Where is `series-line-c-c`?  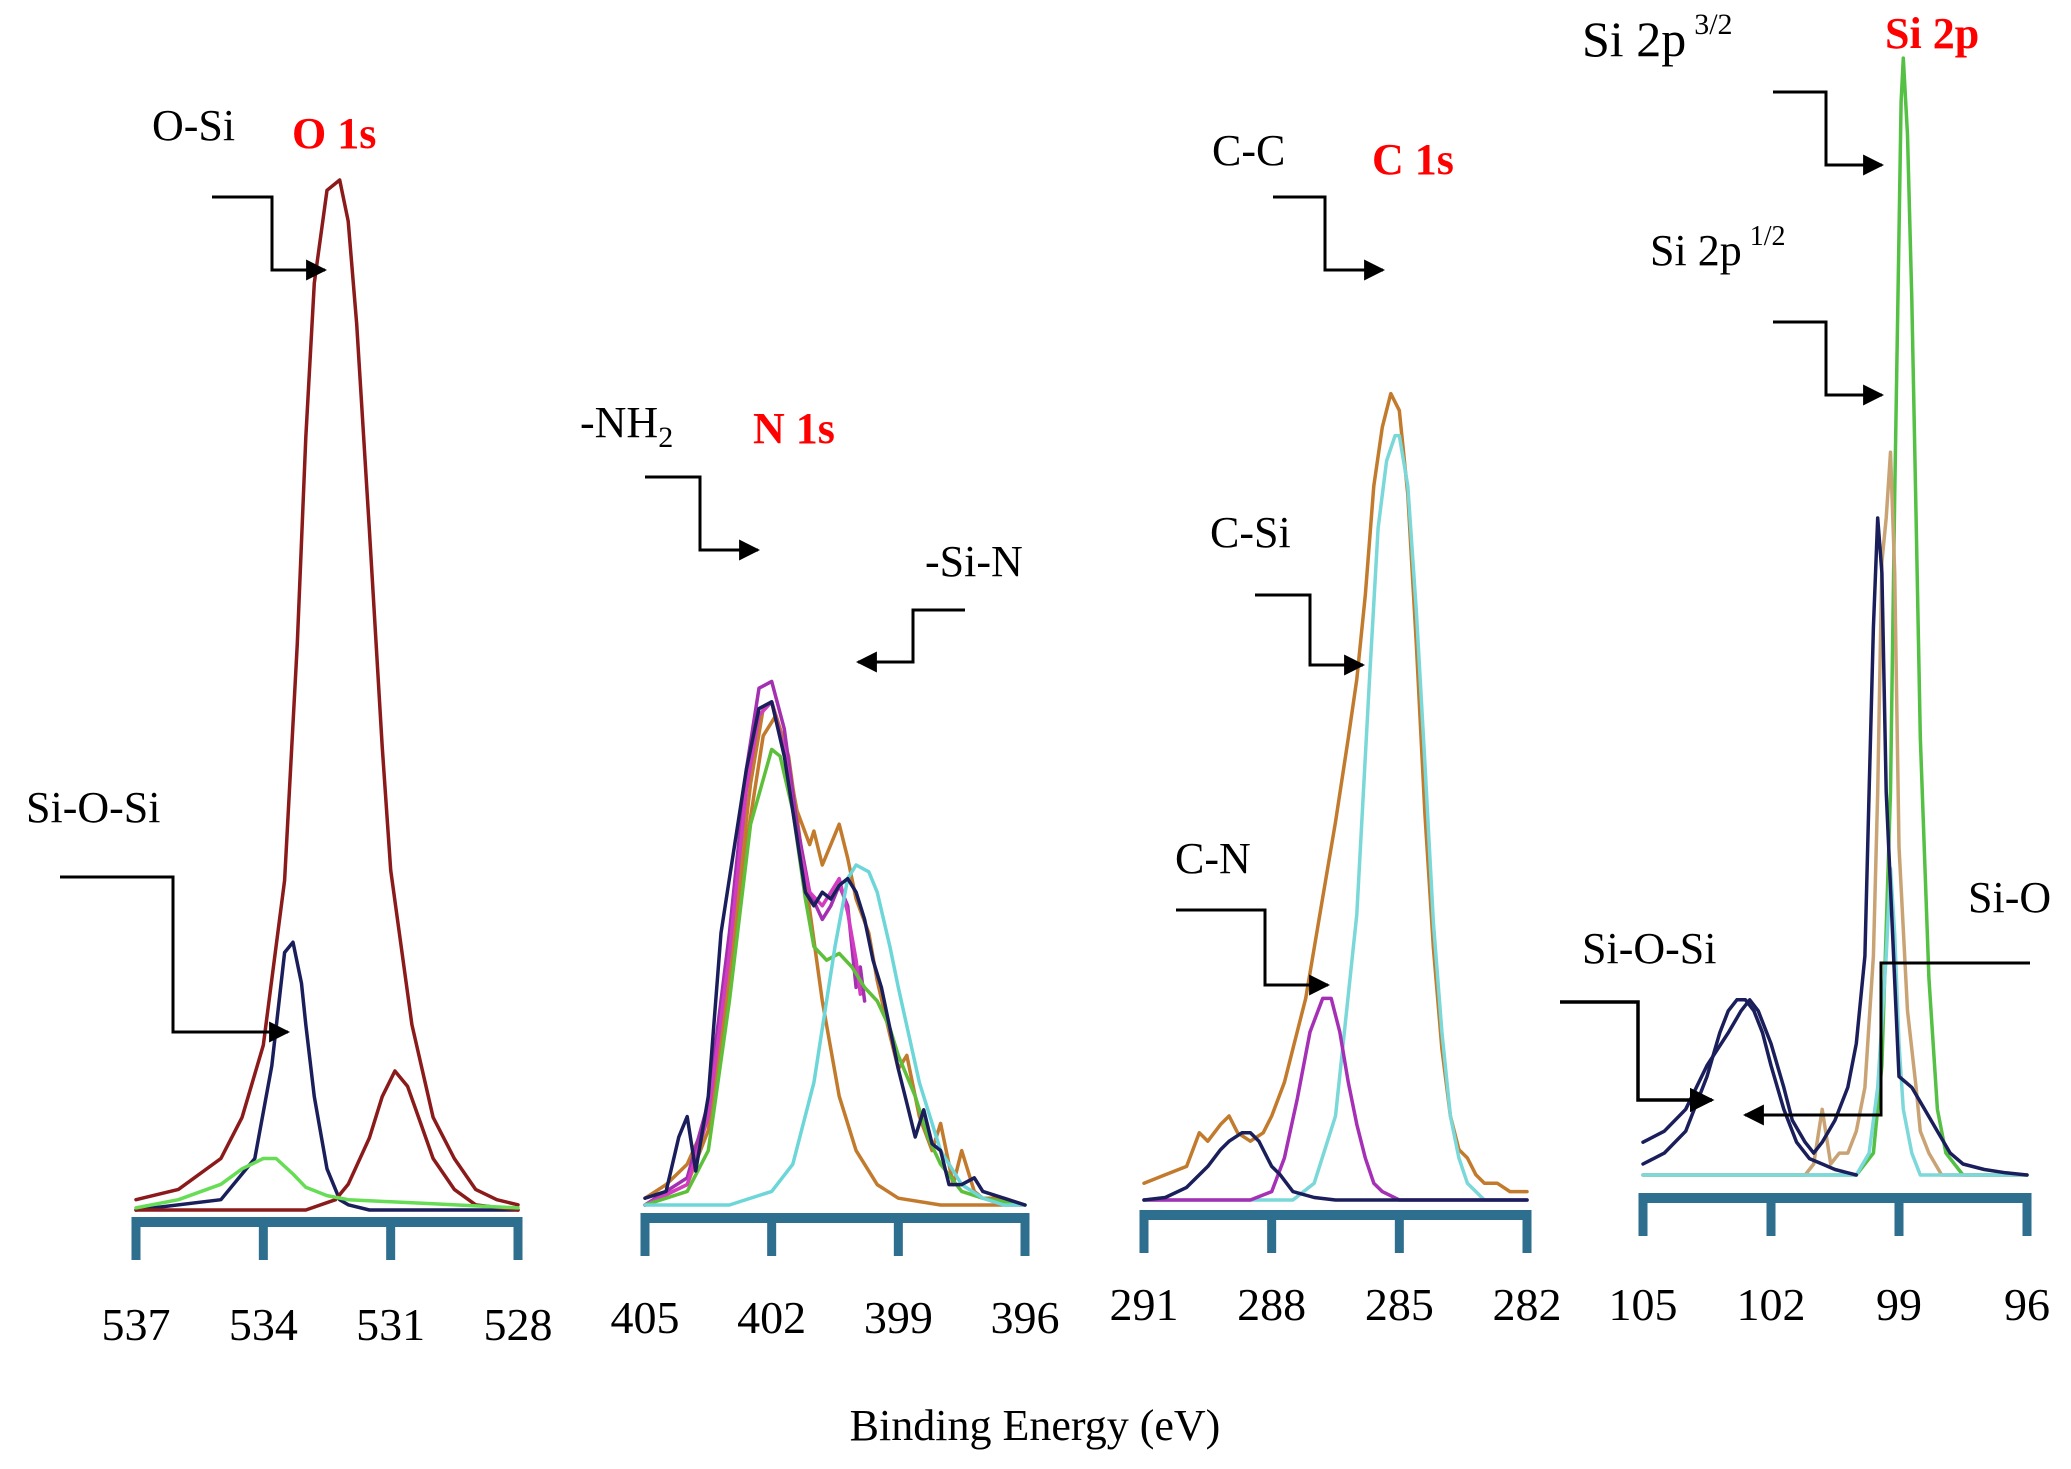 series-line-c-c is located at coordinates (1335, 817).